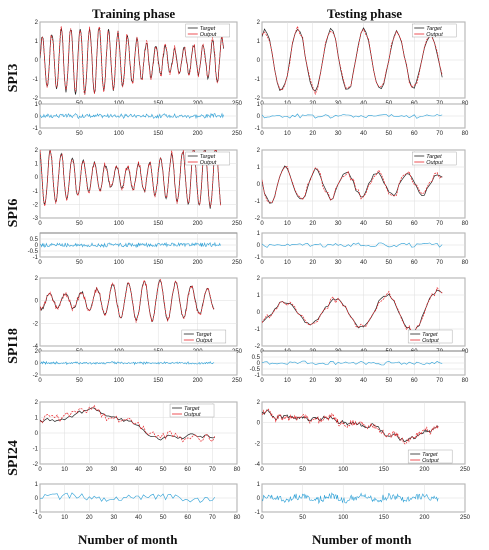 The image size is (489, 550). Describe the element at coordinates (259, 23) in the screenshot. I see `chart-spi3-testing-main-ytick: 2` at that location.